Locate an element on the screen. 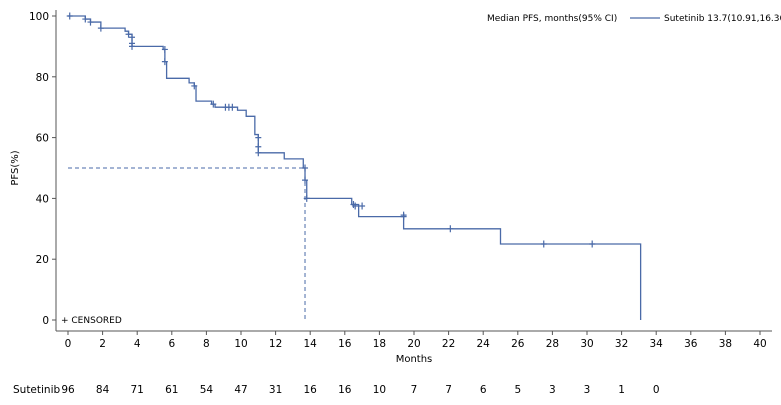  x-tick-label: 14 is located at coordinates (311, 344).